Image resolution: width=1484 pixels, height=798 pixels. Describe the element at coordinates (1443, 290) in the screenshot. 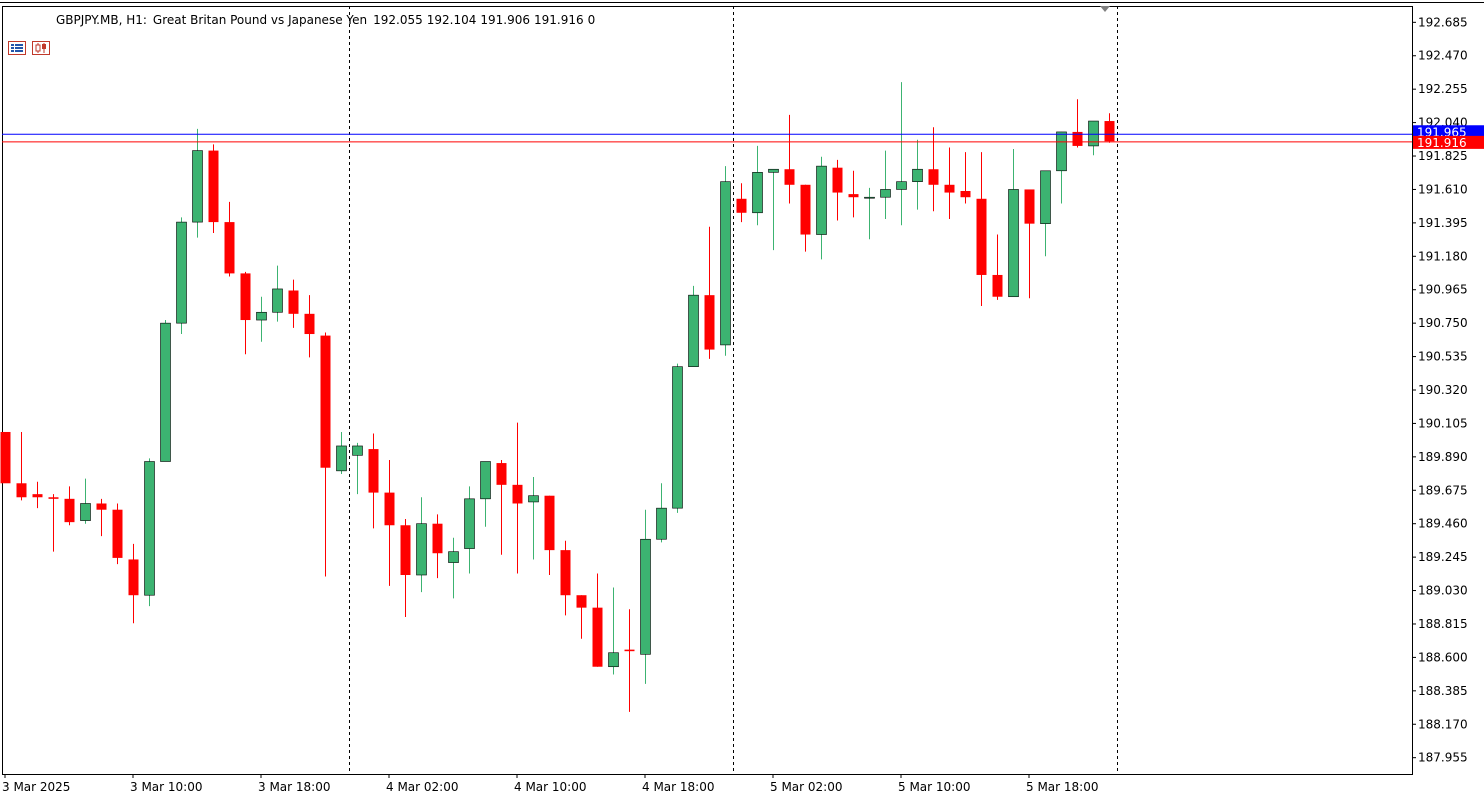

I see `price-tick-label: 190.965` at that location.